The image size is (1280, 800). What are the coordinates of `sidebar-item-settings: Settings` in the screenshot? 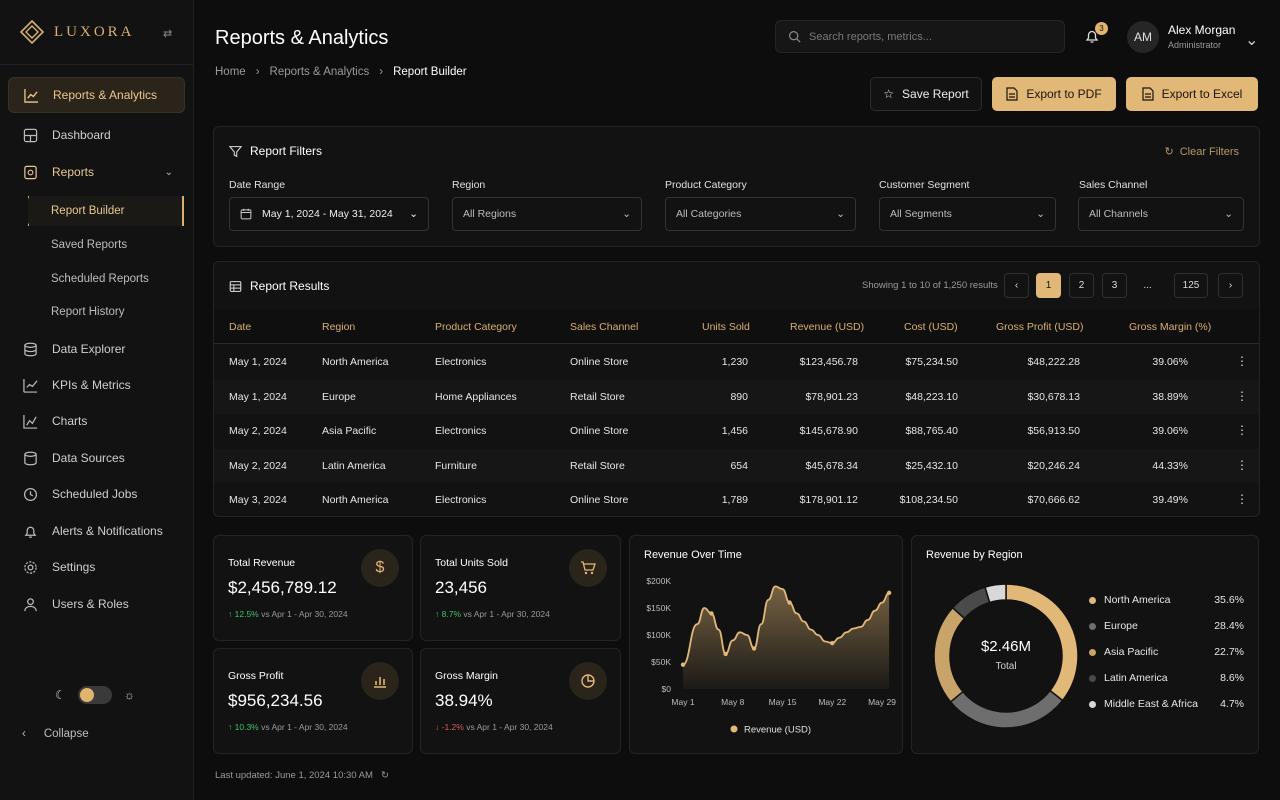 It's located at (96, 567).